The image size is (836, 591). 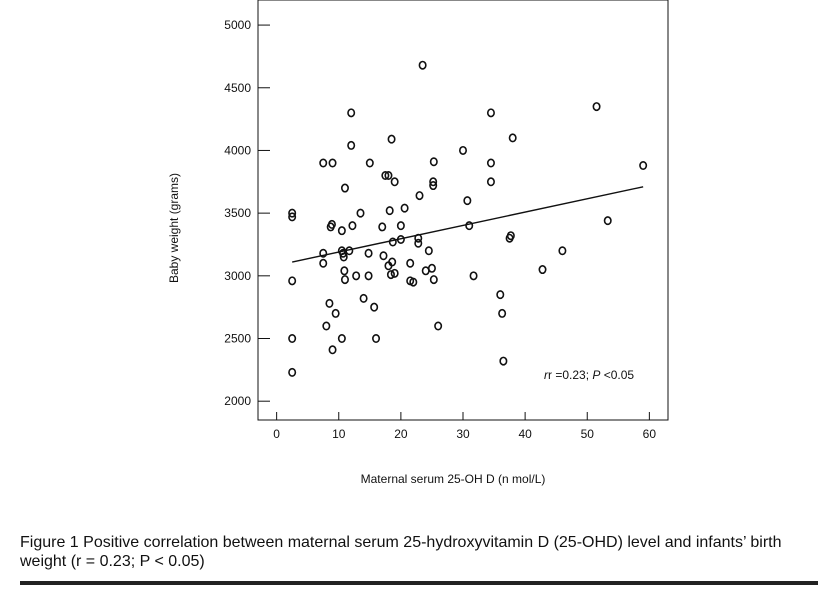 I want to click on x-tick-label: 20, so click(x=401, y=434).